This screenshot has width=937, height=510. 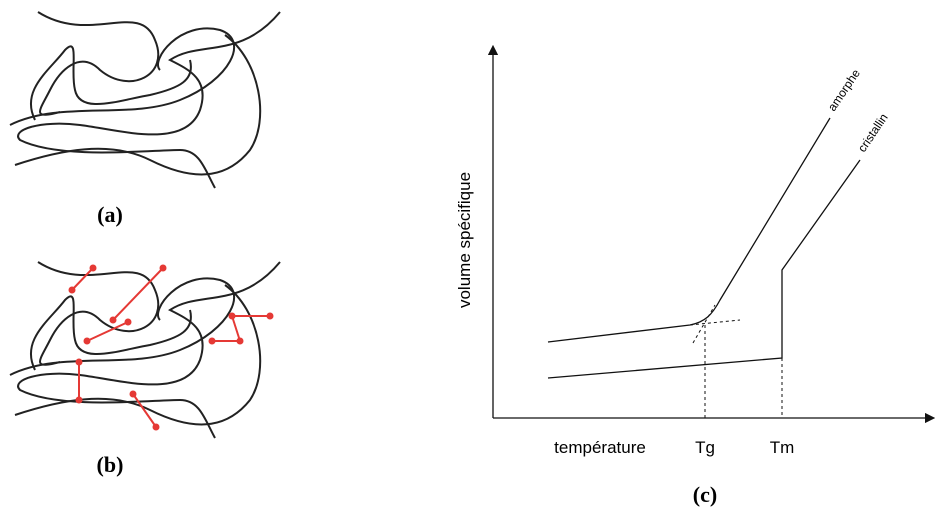 I want to click on tm-label: Tm, so click(x=782, y=447).